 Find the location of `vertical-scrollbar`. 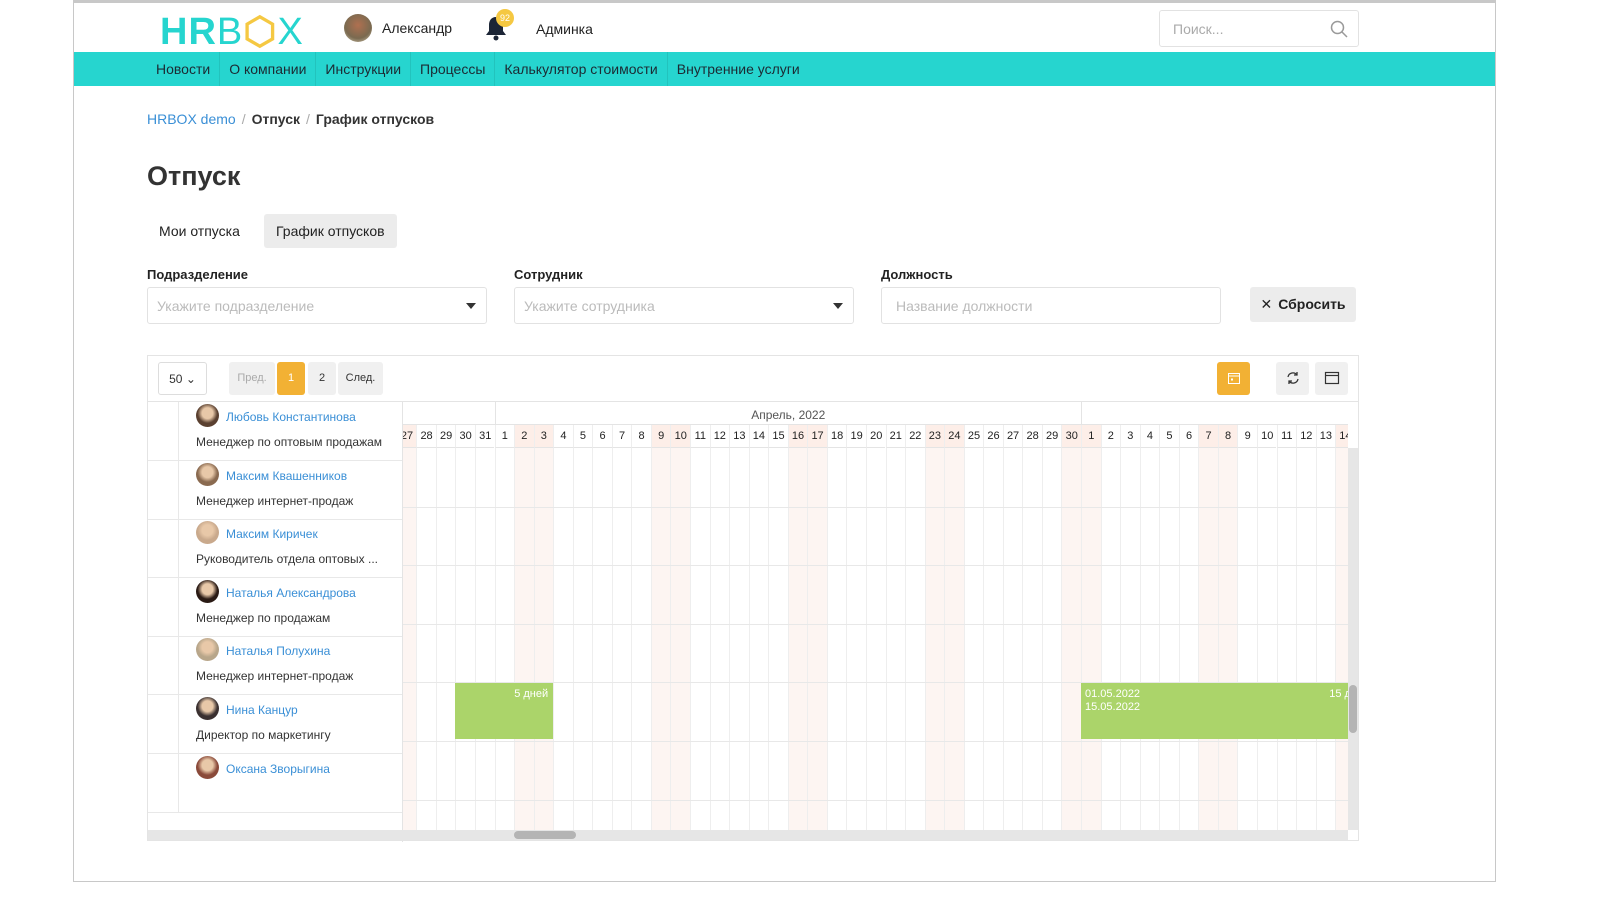

vertical-scrollbar is located at coordinates (1353, 639).